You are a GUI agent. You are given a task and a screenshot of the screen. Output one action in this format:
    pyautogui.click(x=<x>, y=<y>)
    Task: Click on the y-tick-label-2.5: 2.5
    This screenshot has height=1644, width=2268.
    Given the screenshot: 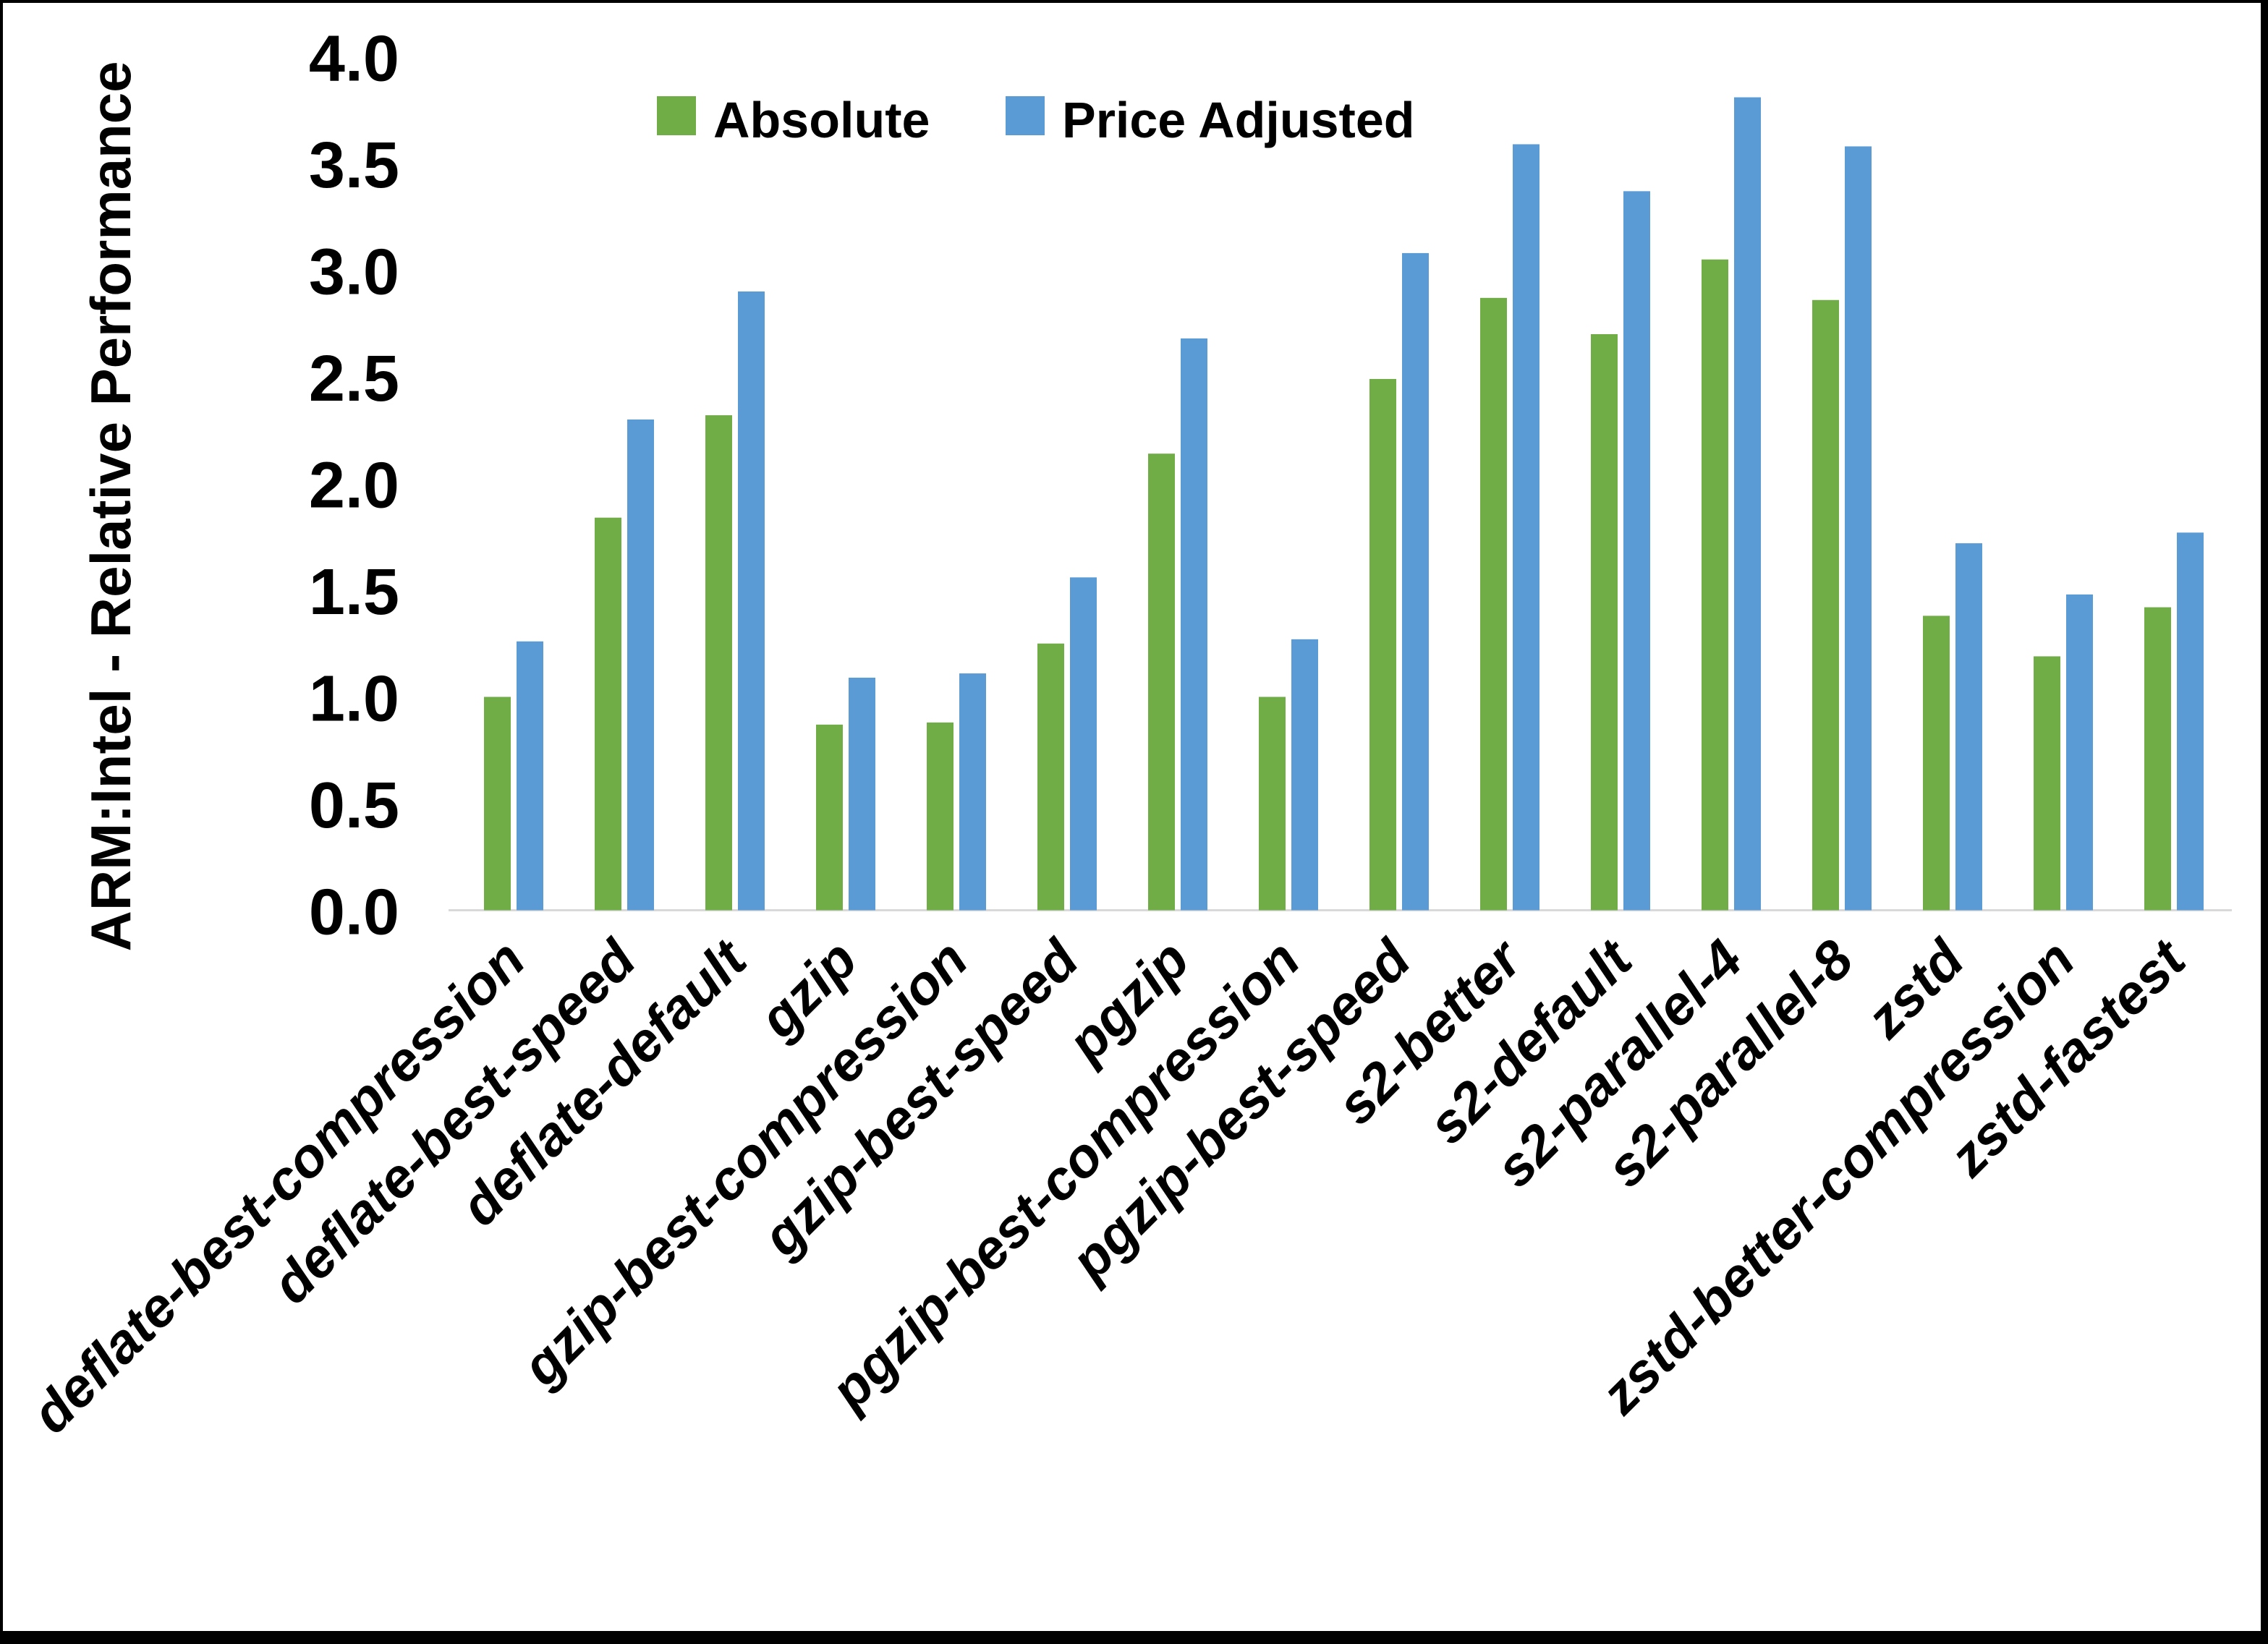 What is the action you would take?
    pyautogui.click(x=354, y=379)
    